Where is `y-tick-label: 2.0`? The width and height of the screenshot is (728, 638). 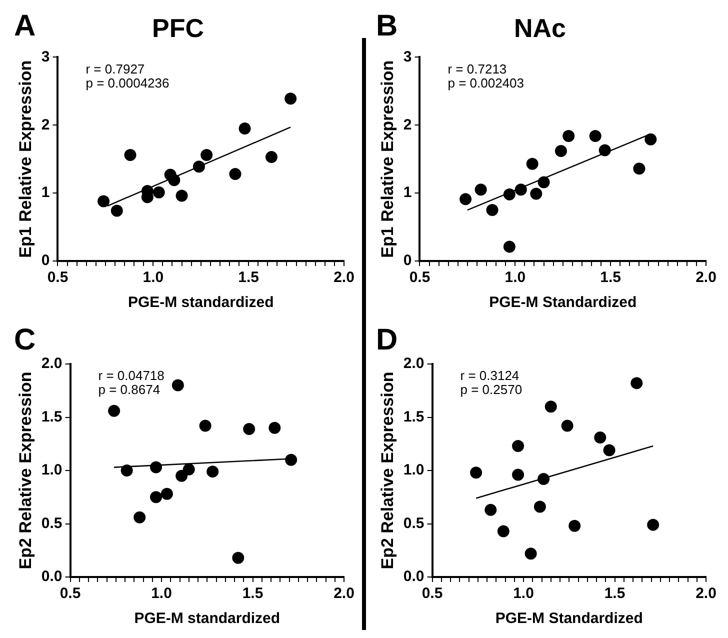
y-tick-label: 2.0 is located at coordinates (413, 363).